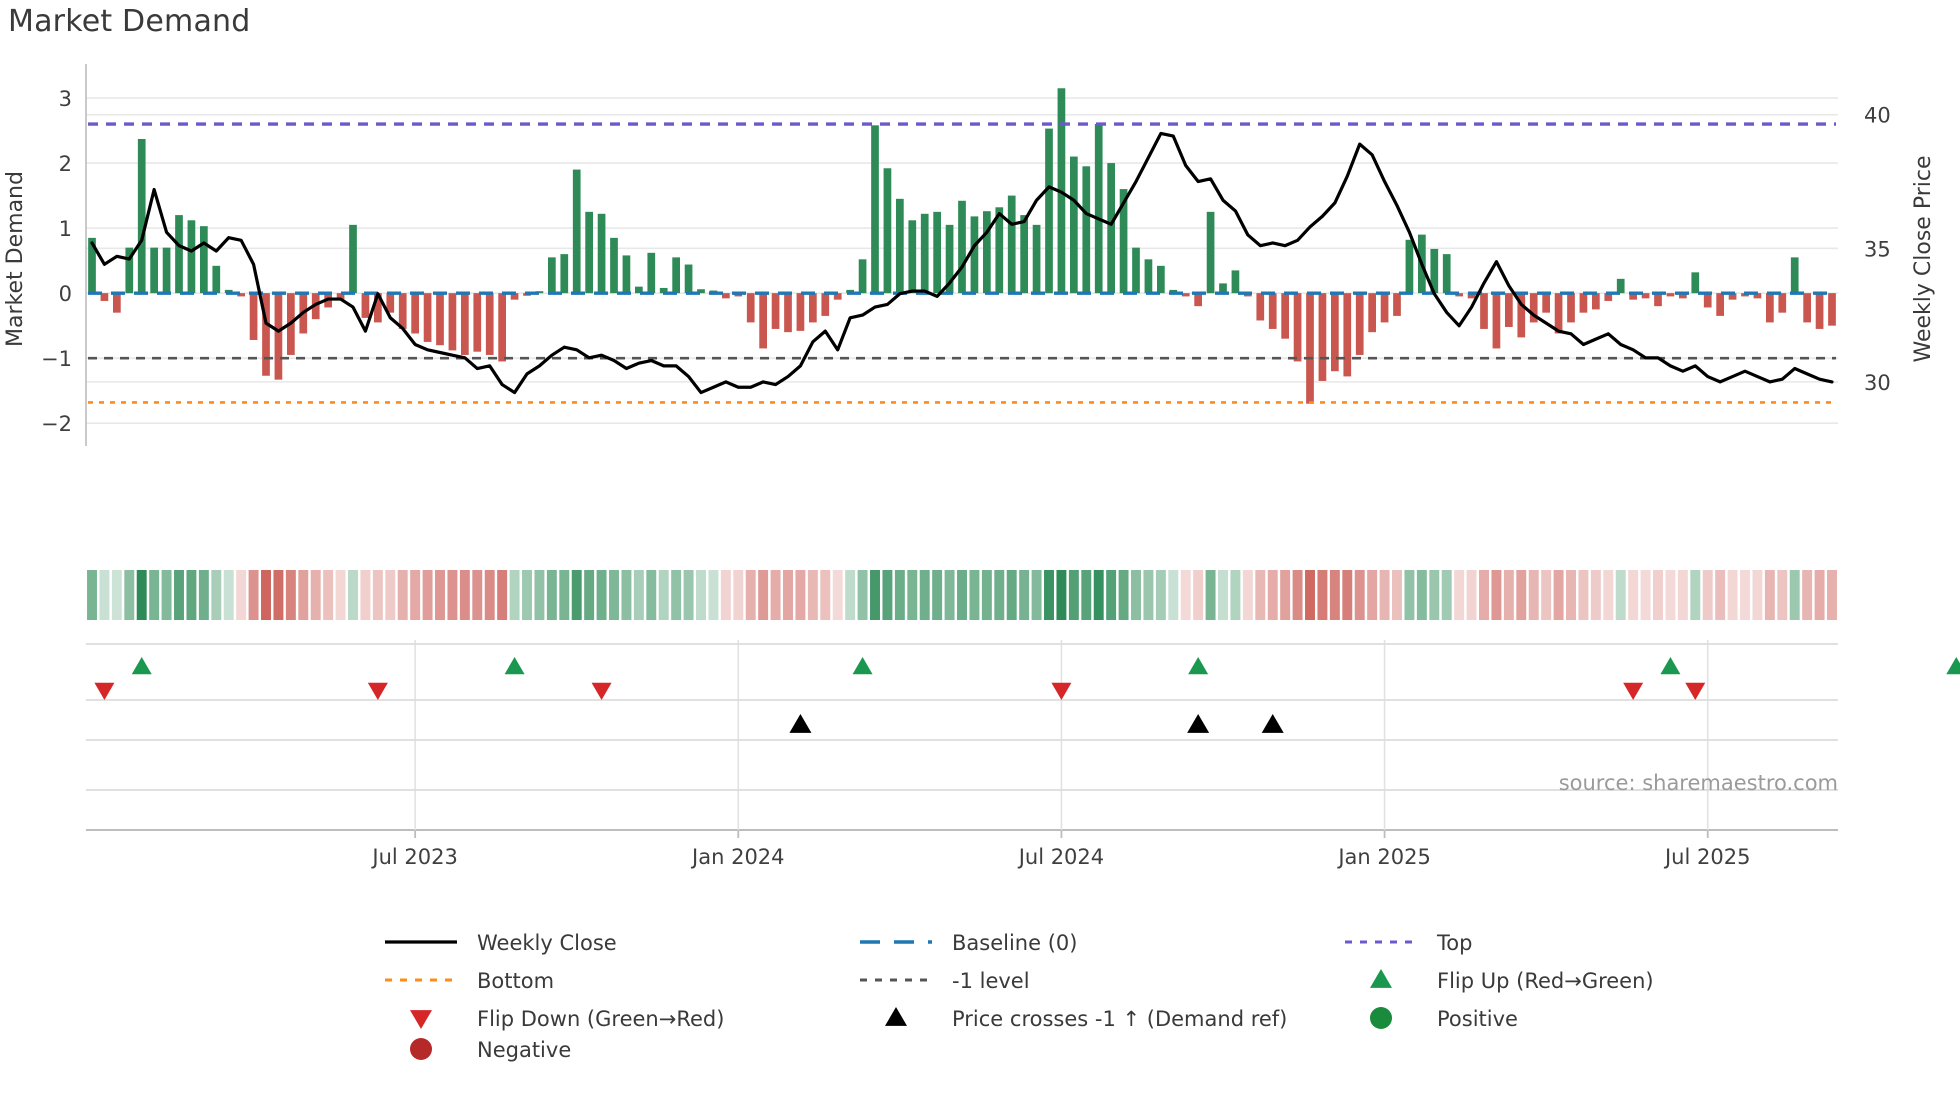 The height and width of the screenshot is (1102, 1960). I want to click on legend-item: Positive, so click(1444, 1019).